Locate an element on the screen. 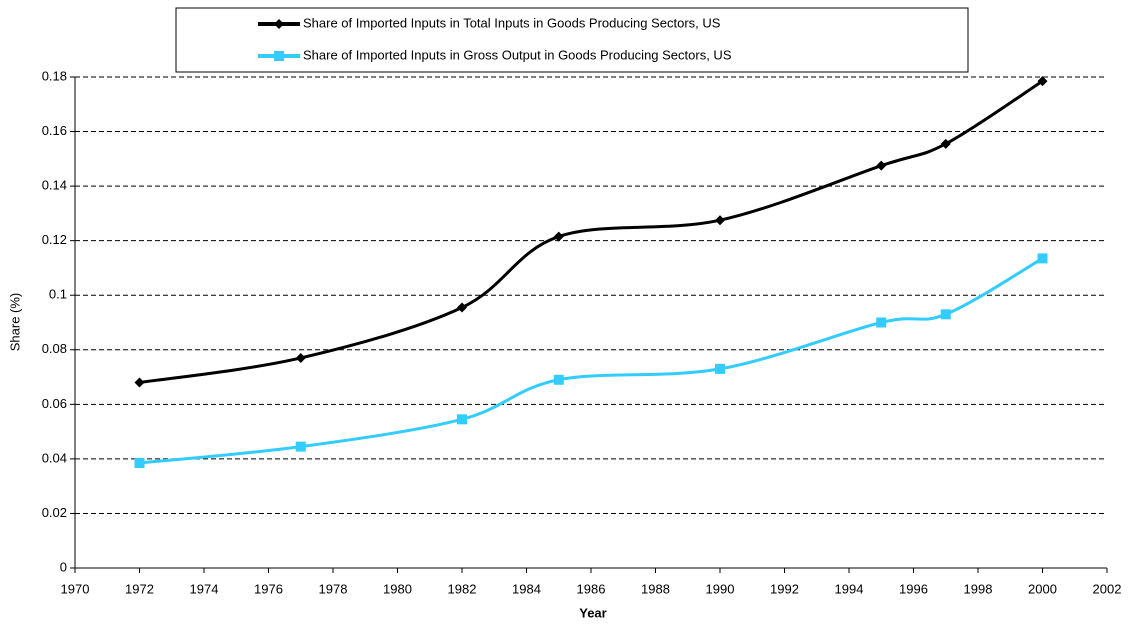 The height and width of the screenshot is (624, 1137). y-tick-label: 0.12 is located at coordinates (54, 239).